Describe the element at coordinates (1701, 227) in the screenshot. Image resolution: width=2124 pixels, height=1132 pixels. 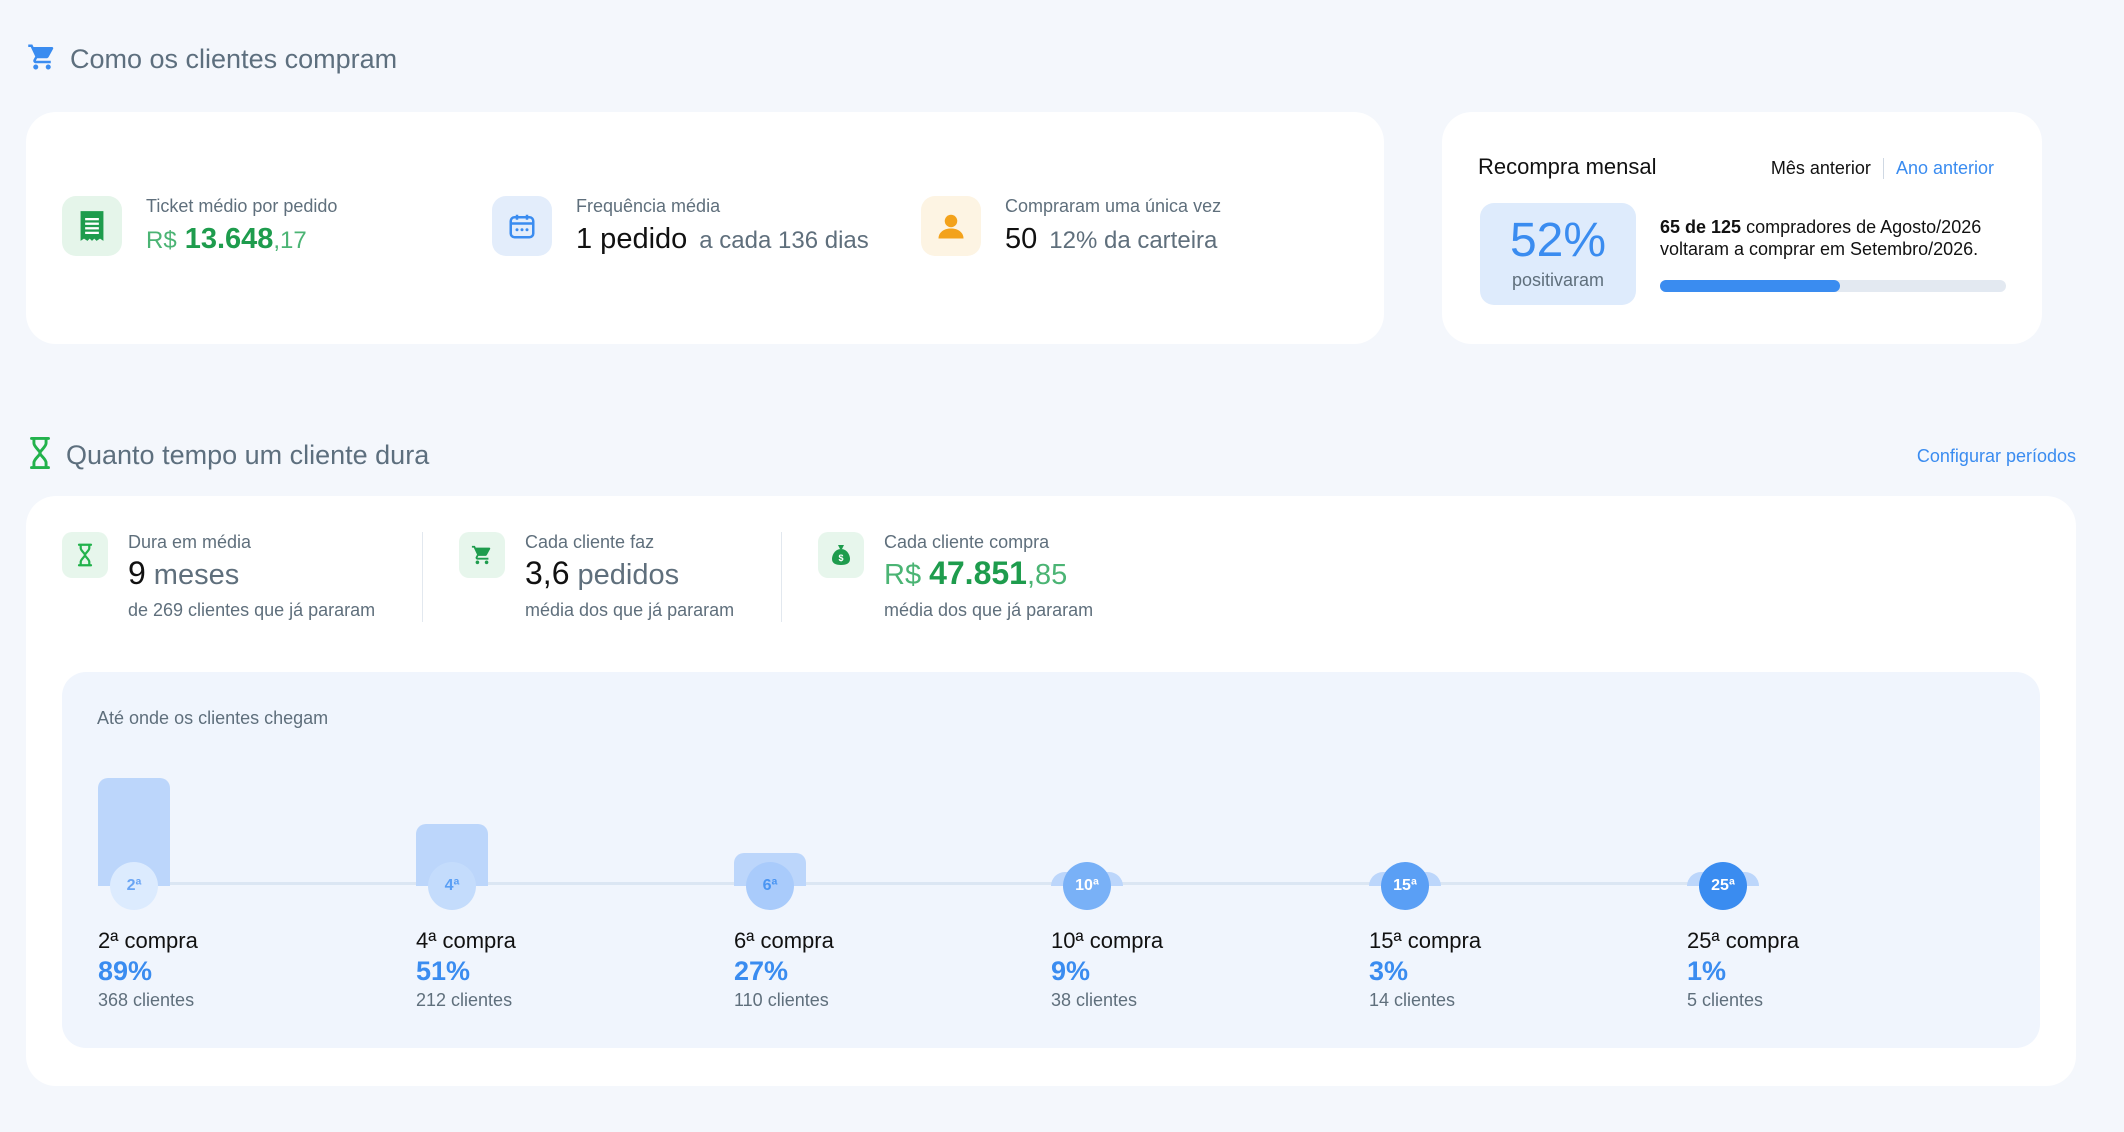
I see `recompra-count: 65 de 125` at that location.